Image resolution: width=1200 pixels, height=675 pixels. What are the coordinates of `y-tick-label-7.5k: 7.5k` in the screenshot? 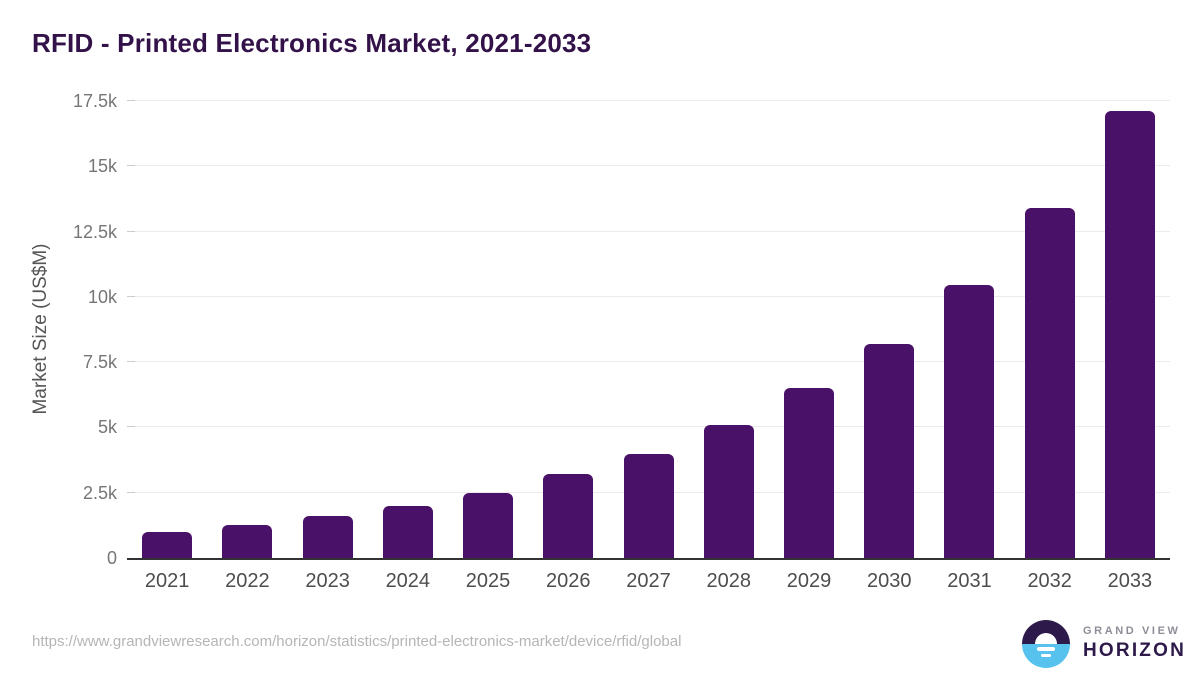 It's located at (99, 362).